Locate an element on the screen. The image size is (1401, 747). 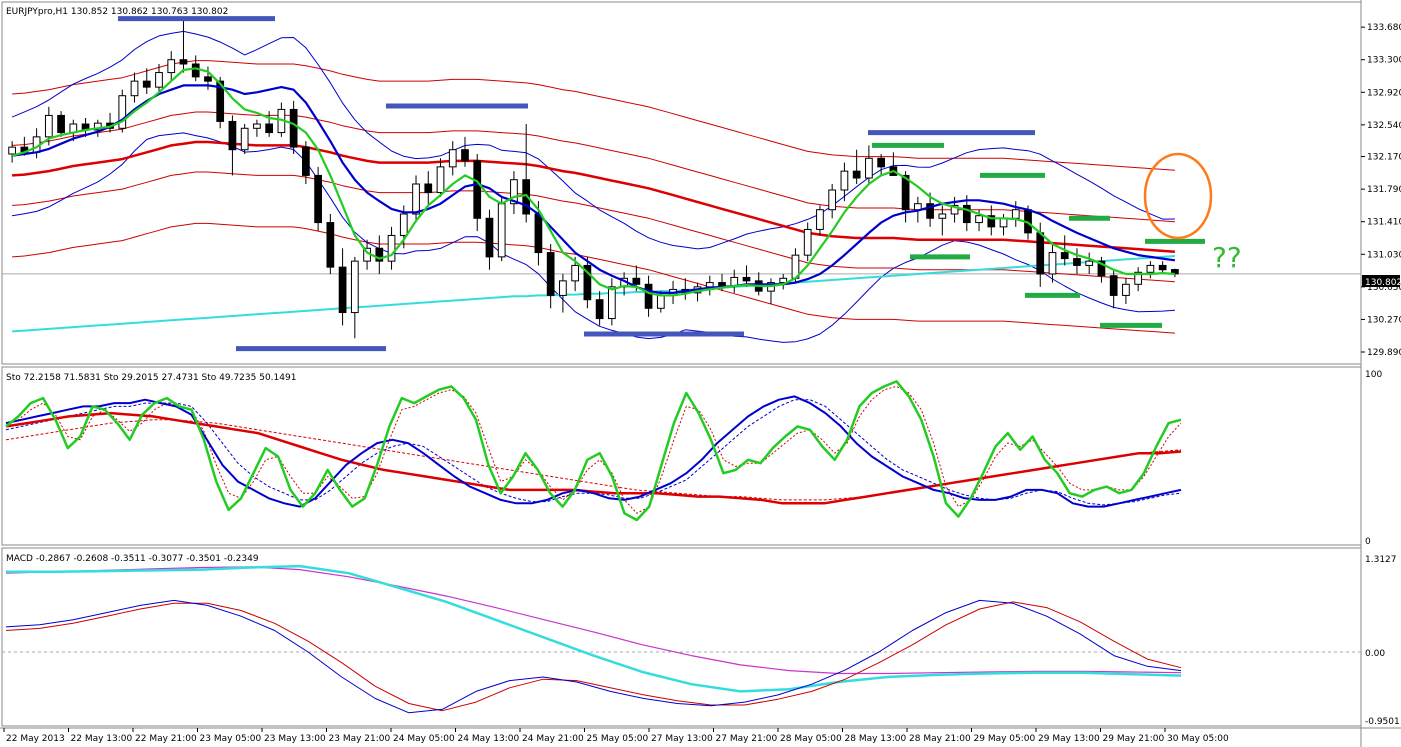
macd-slow-signal is located at coordinates (593, 620).